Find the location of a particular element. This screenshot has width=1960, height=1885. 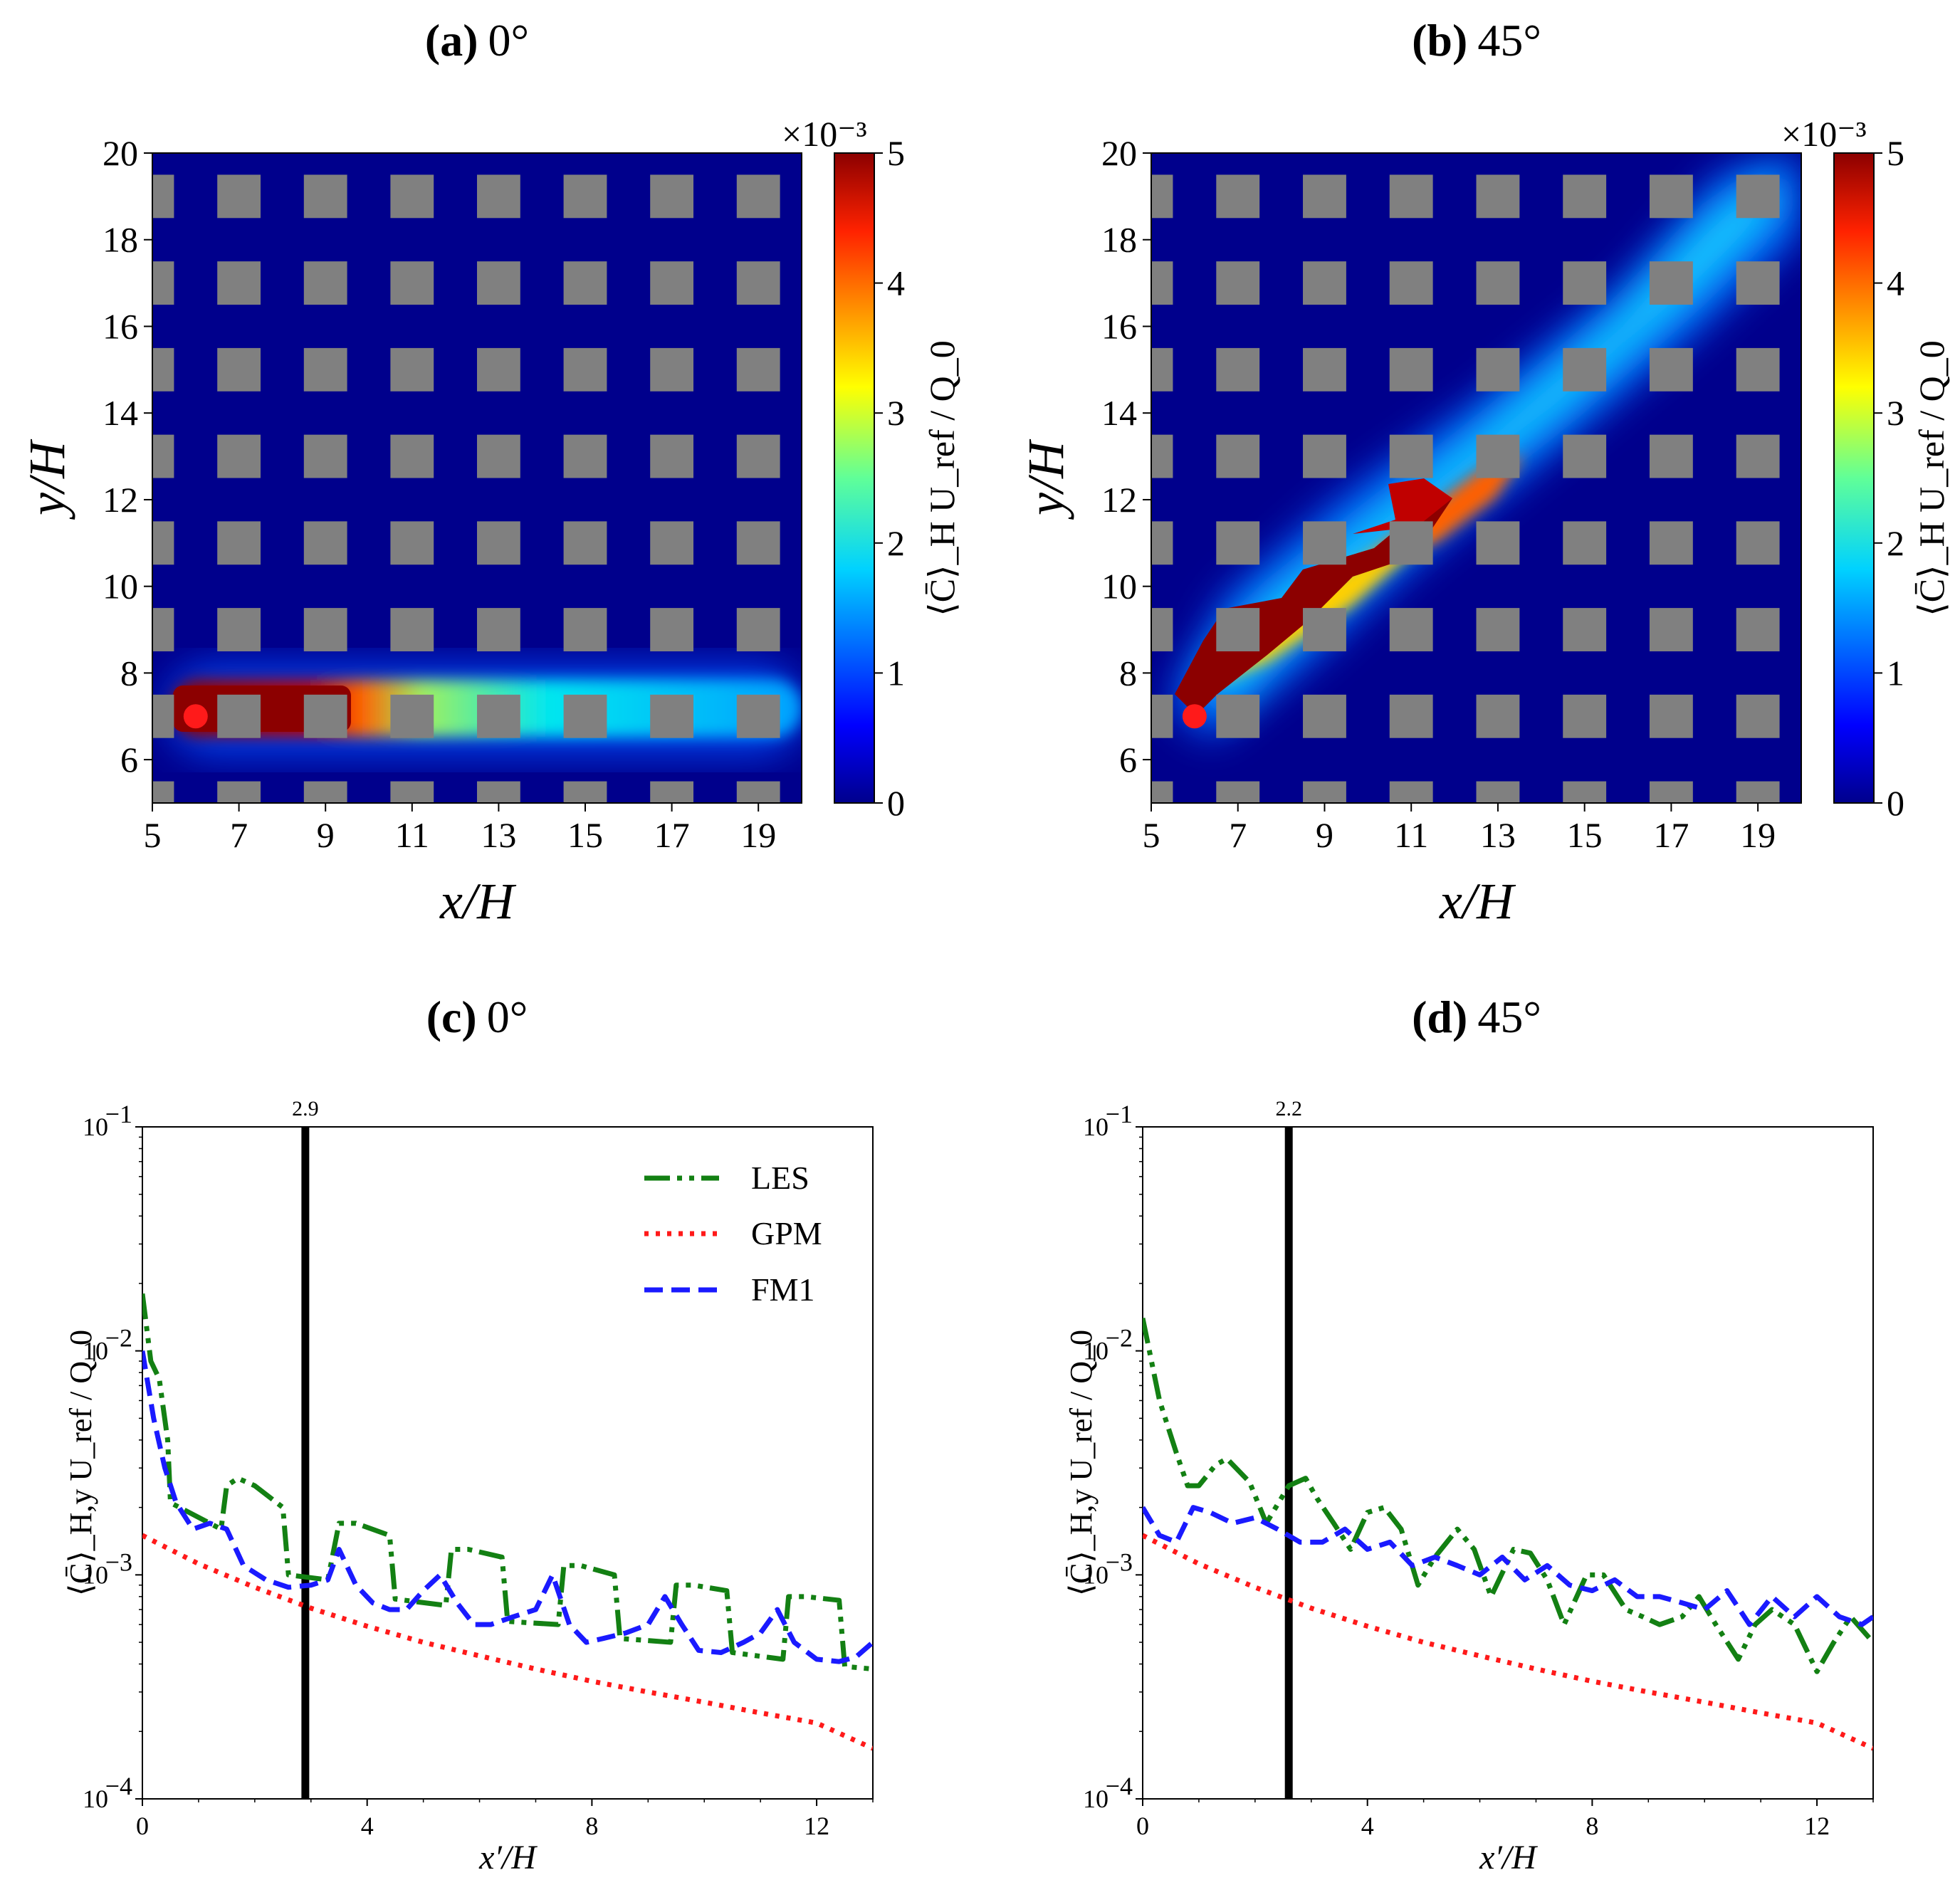

y-tick-label: 8 is located at coordinates (129, 673).